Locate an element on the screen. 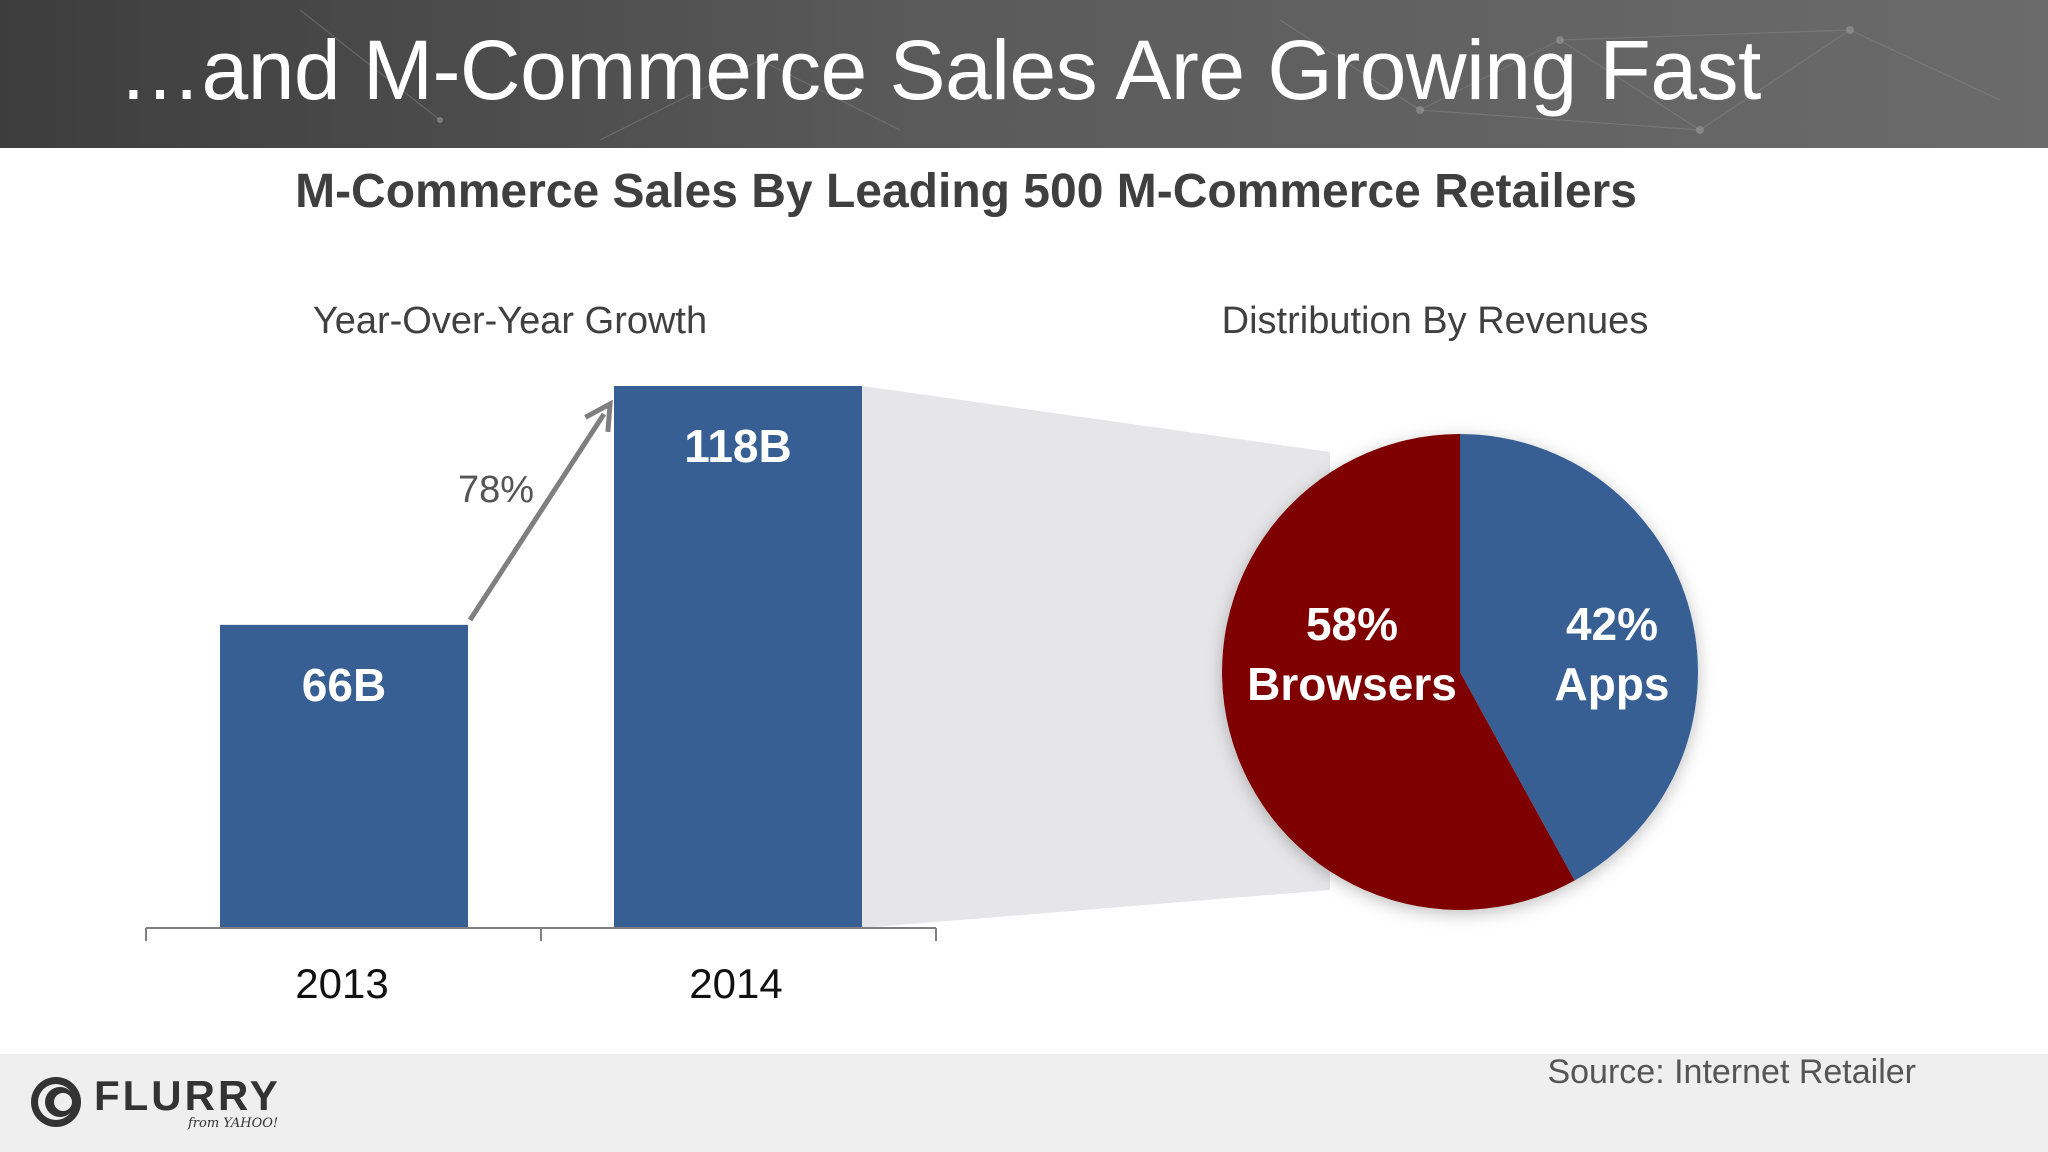  title-banner: …and M-Commerce Sales Are Growing Fast is located at coordinates (1024, 74).